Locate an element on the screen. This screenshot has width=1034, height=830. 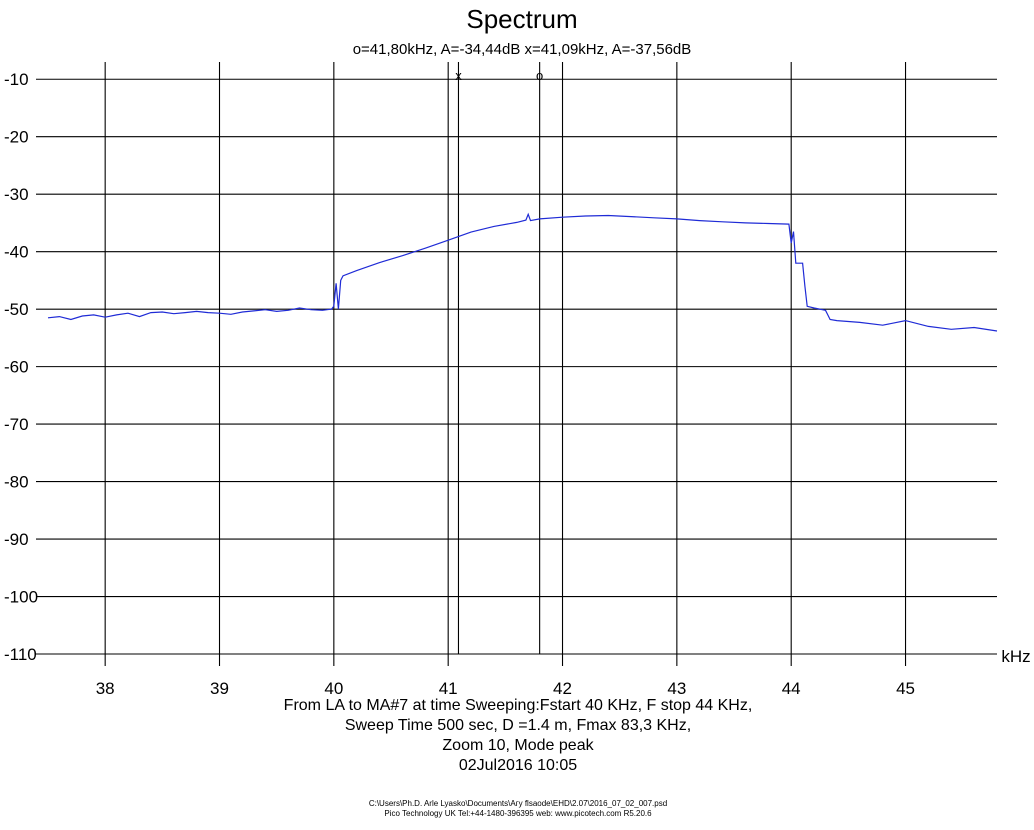
x-tick-label-7: 45 is located at coordinates (905, 688).